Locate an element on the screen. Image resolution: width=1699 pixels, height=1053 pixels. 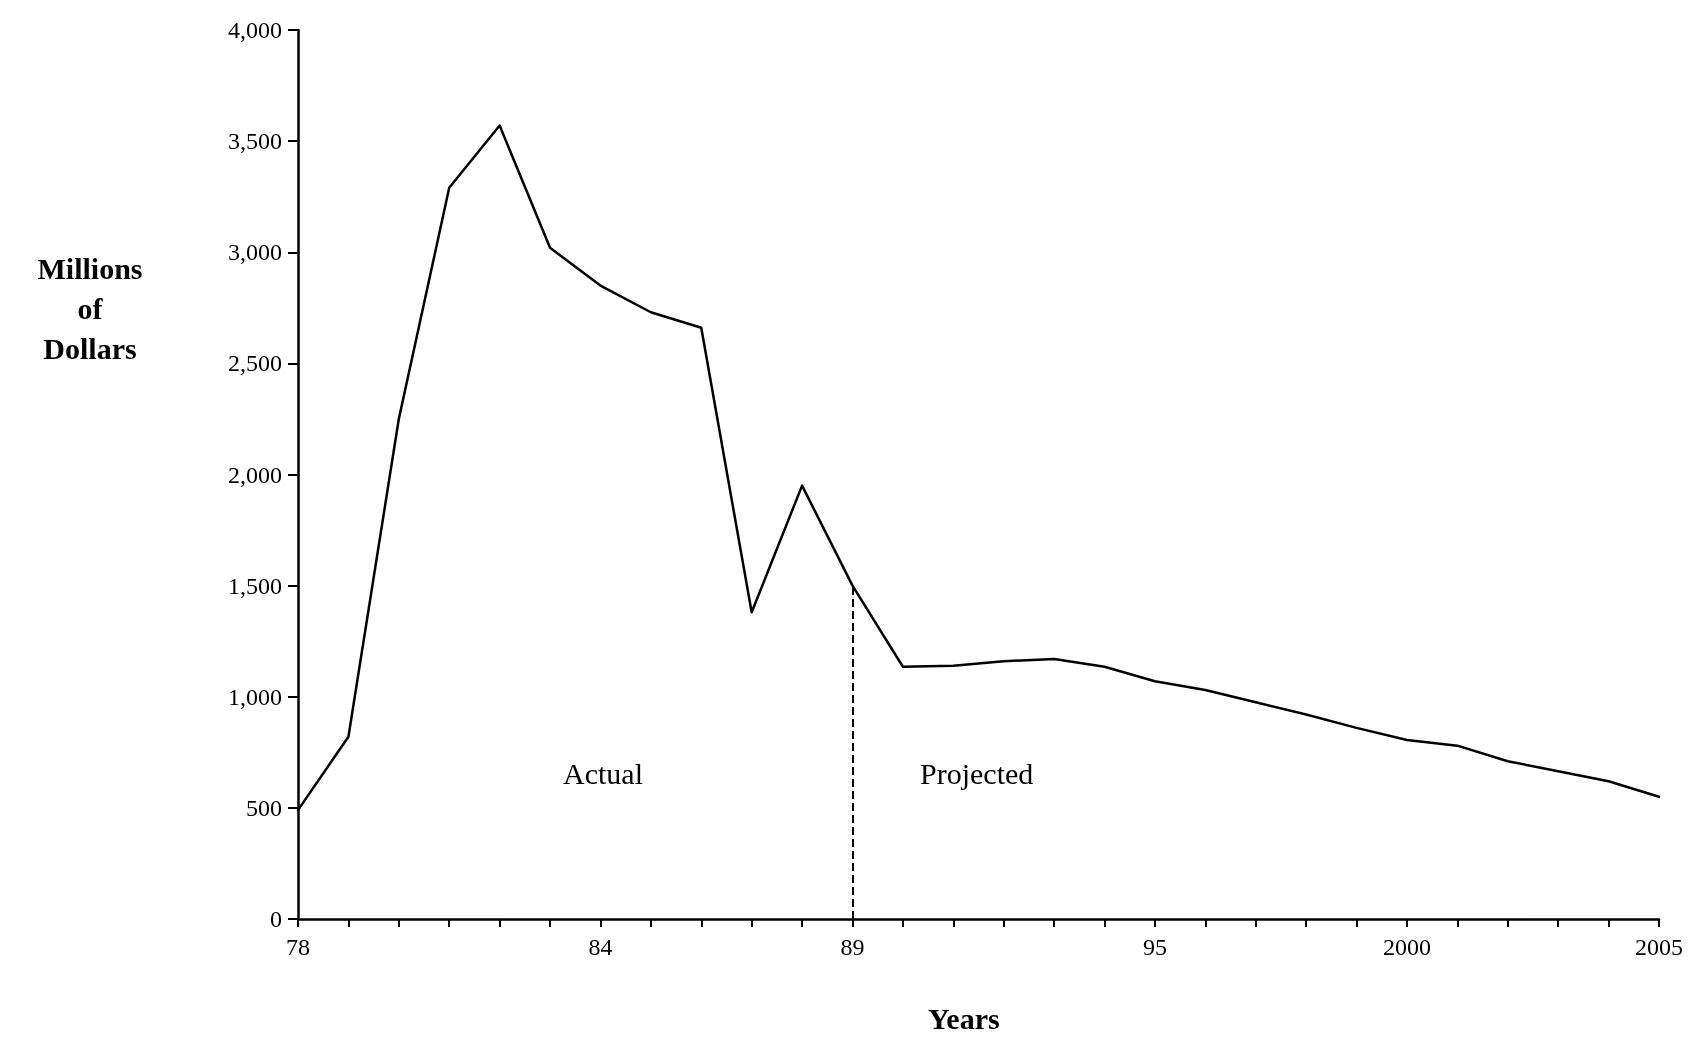
y-tick-label: 3,000 is located at coordinates (255, 252).